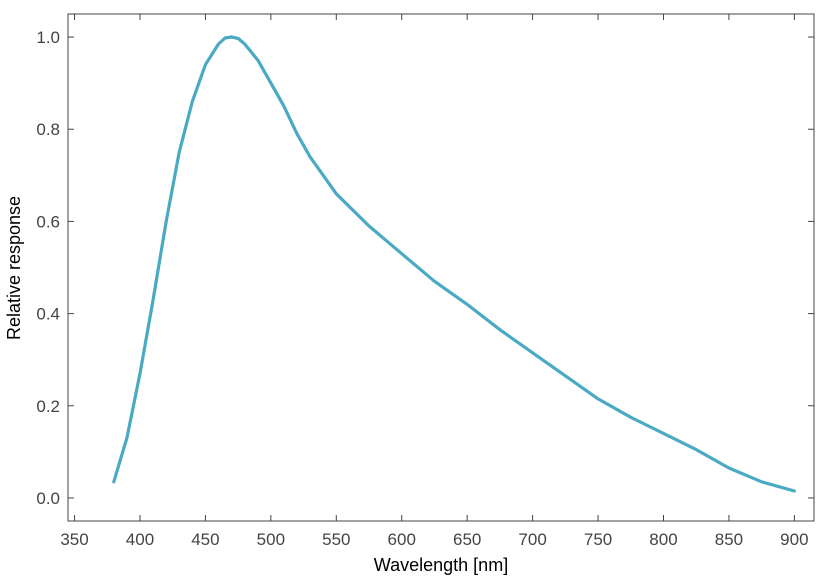  I want to click on y-tick-label: 0.0, so click(48, 498).